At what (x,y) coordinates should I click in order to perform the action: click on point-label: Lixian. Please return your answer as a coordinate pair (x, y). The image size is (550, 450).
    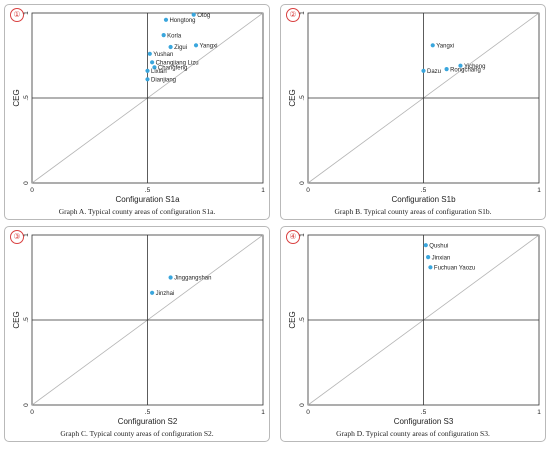
    Looking at the image, I should click on (159, 72).